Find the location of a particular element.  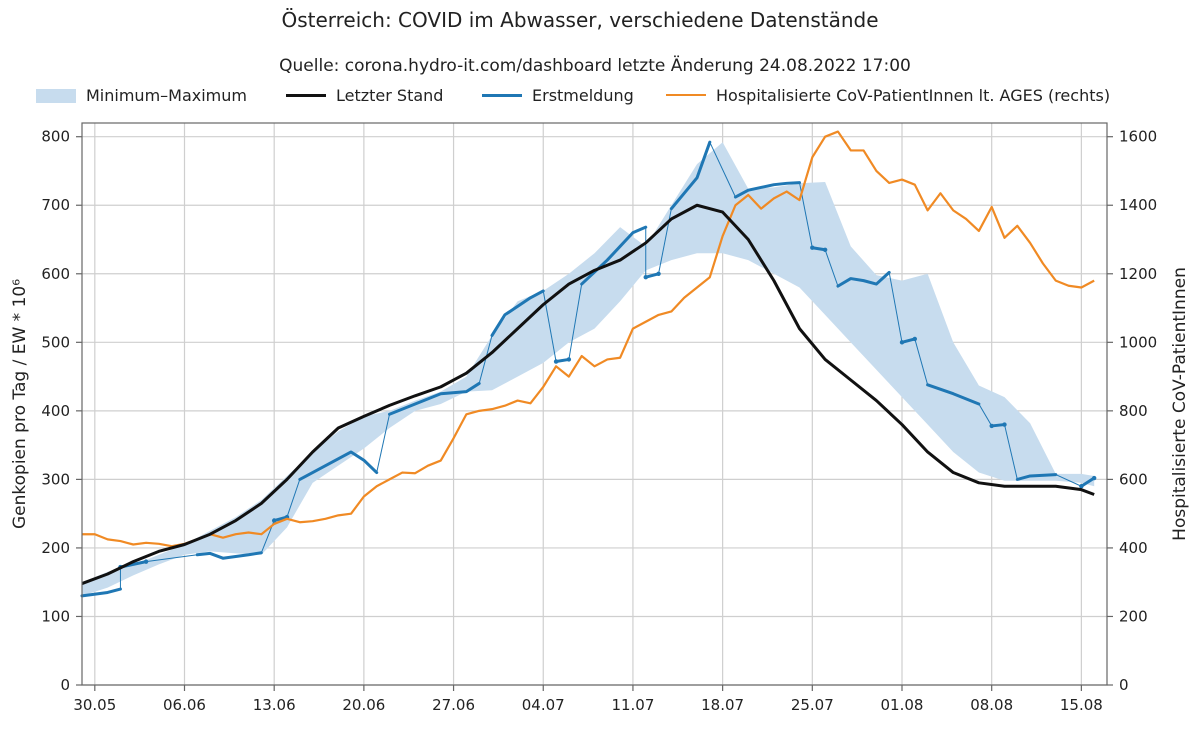

y2-axis-label: Hospitalisierte CoV-PatientInnen is located at coordinates (1180, 404).